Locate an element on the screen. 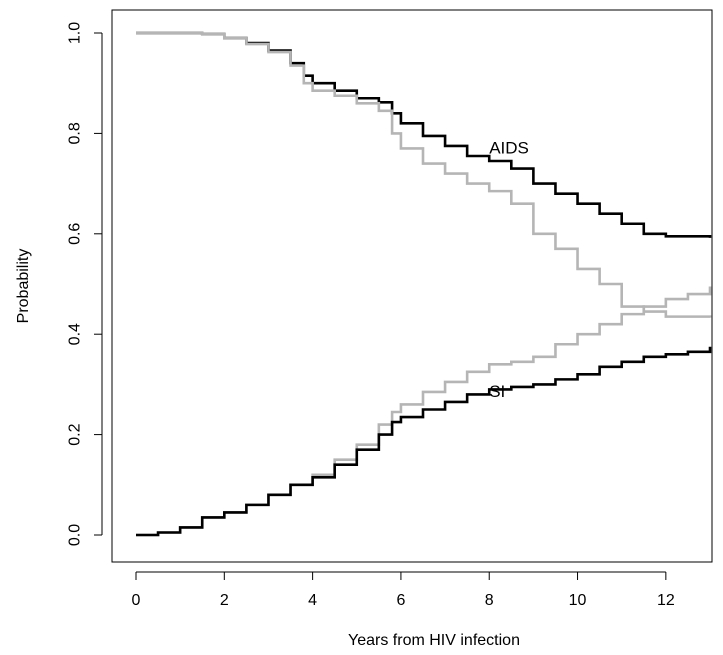  x-axis: 0 2 4 6 8 10 12 is located at coordinates (403, 590).